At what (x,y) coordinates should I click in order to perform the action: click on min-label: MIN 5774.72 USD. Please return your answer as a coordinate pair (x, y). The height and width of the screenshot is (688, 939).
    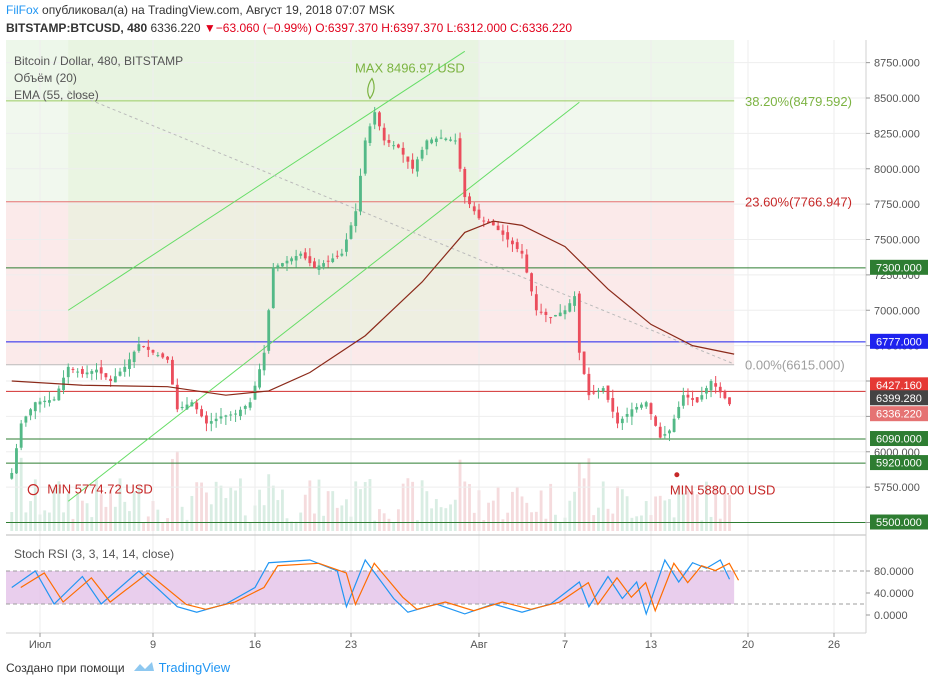
    Looking at the image, I should click on (100, 489).